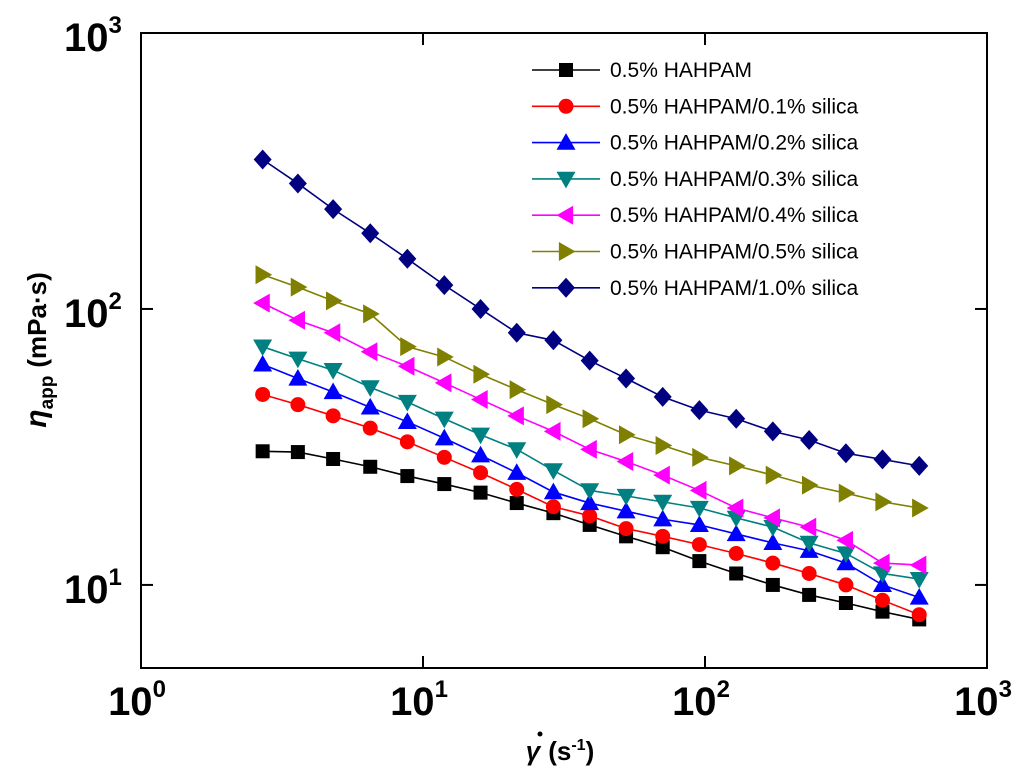 This screenshot has width=1024, height=780. Describe the element at coordinates (734, 179) in the screenshot. I see `legend-label: 0.5% HAHPAM/0.3% silica` at that location.